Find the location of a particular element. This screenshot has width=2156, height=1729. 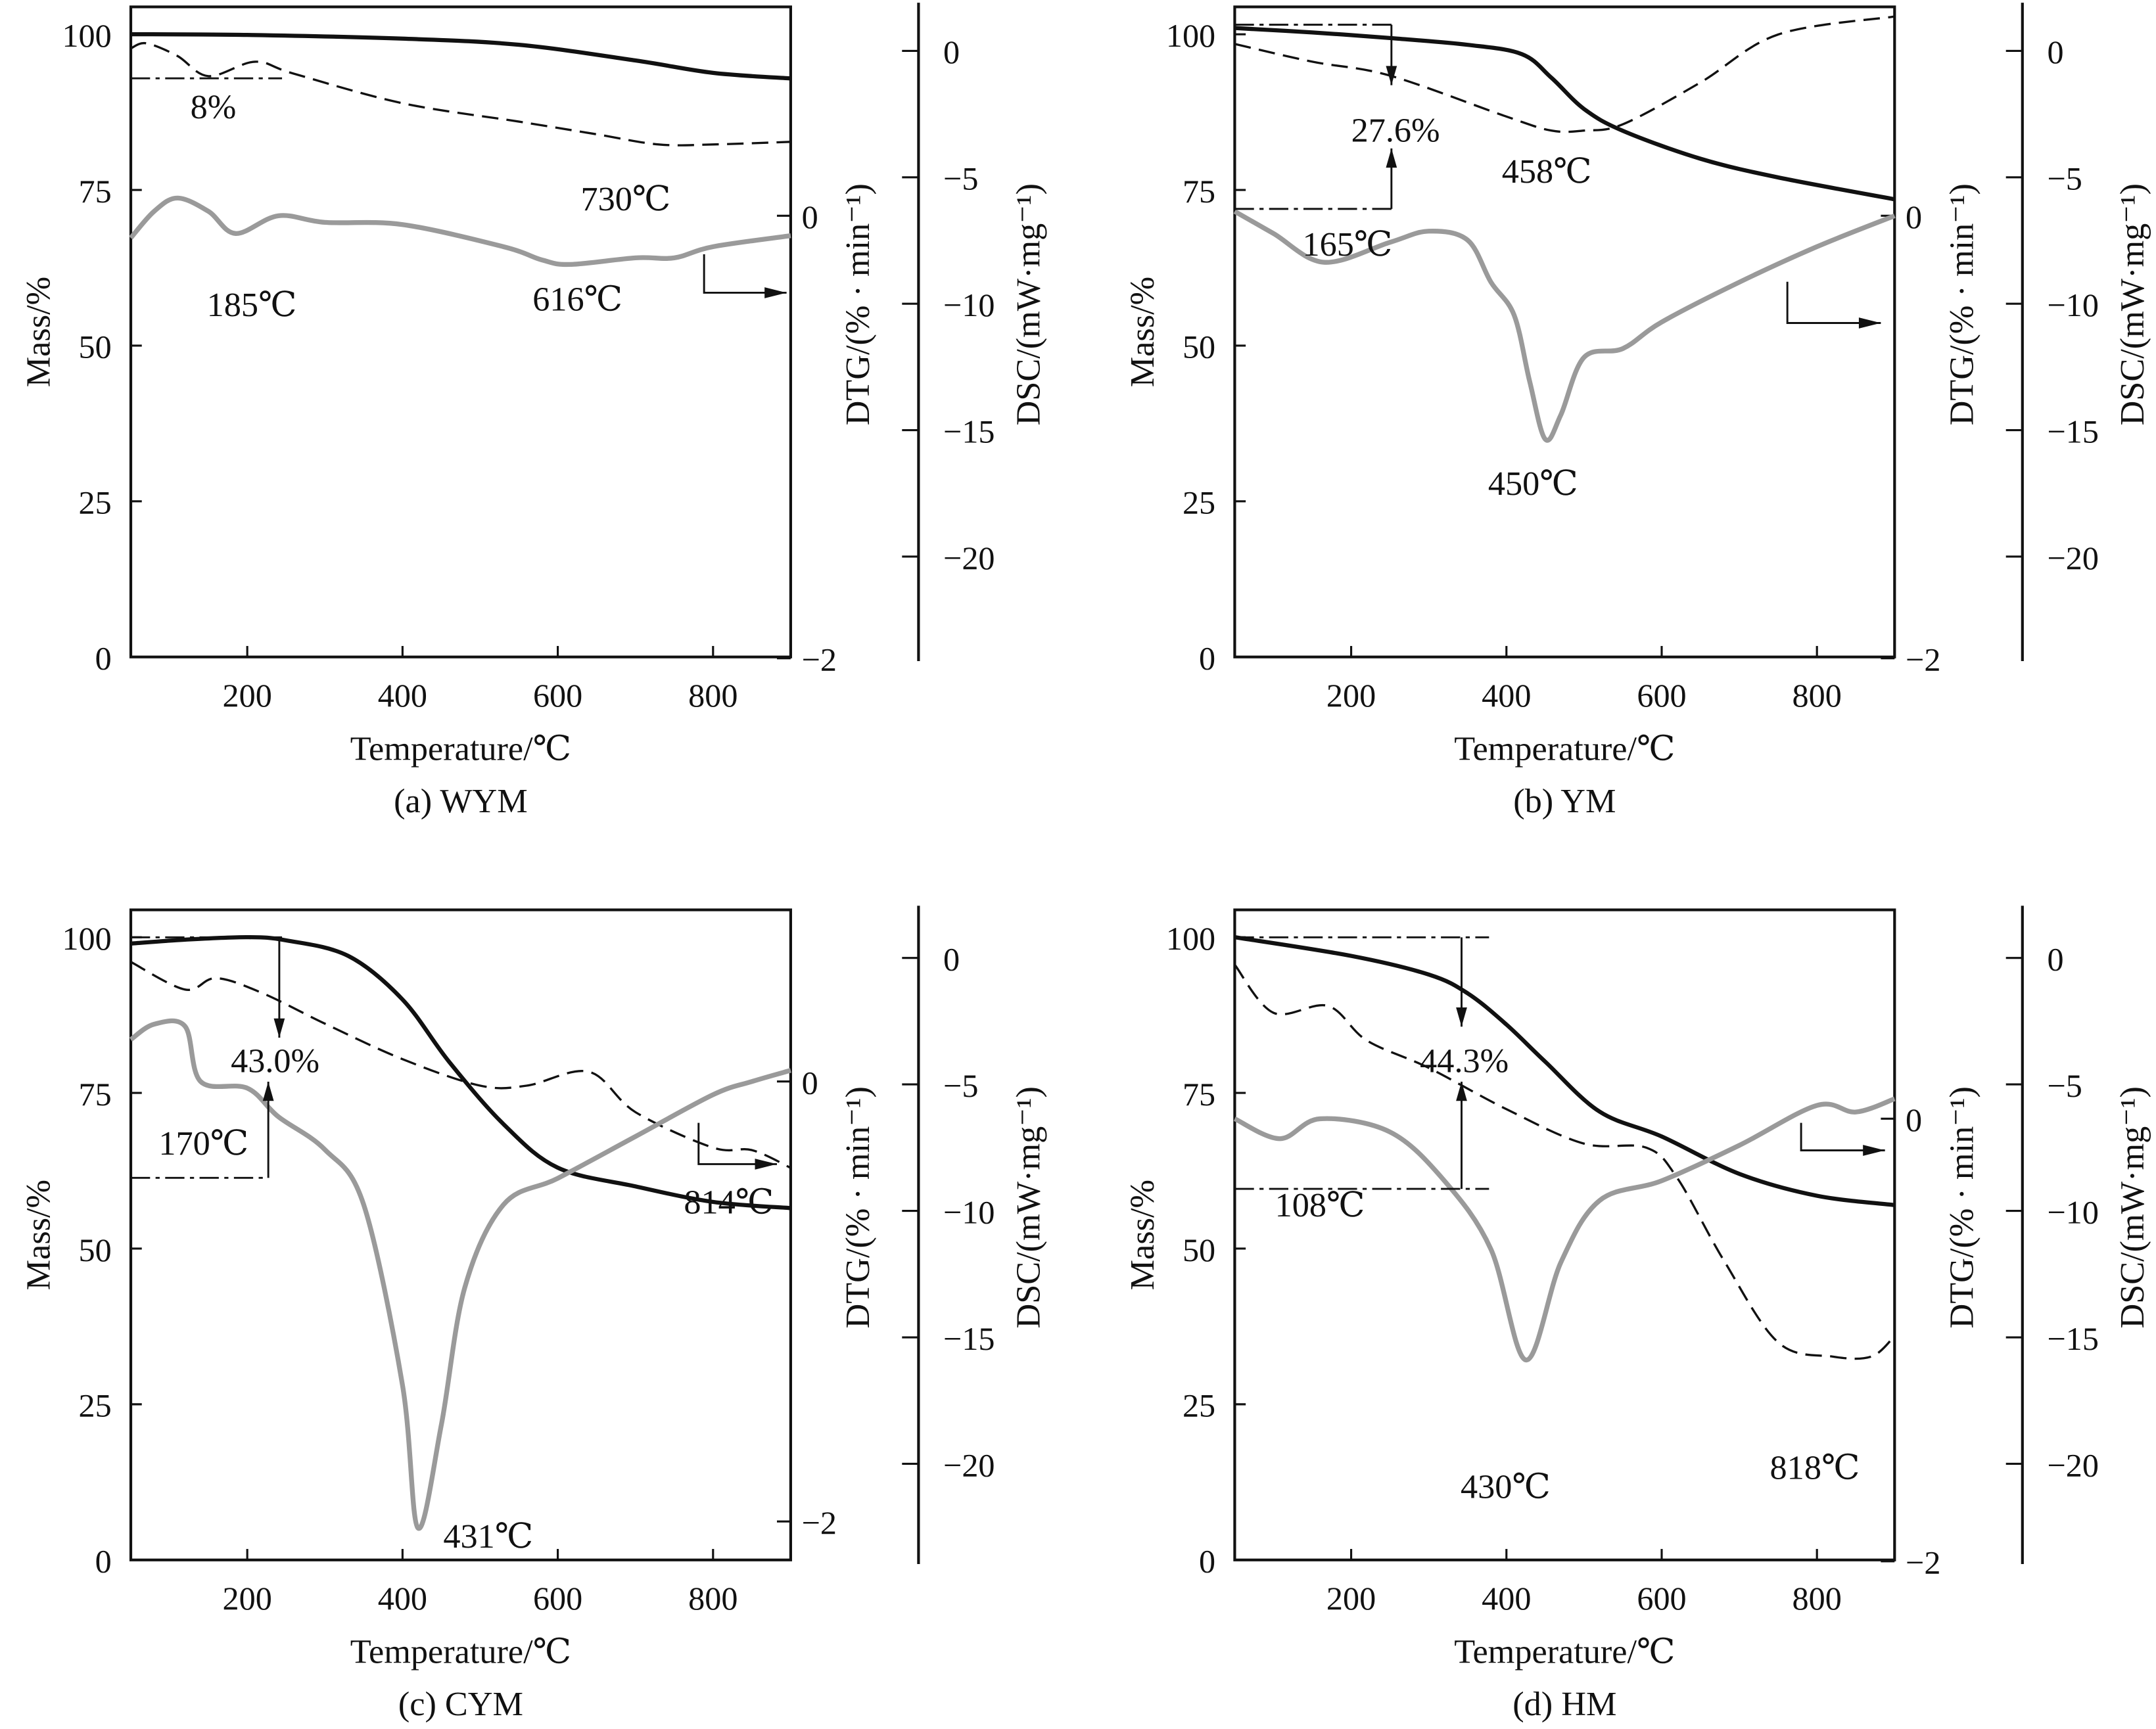

annotation-label: 170℃ is located at coordinates (203, 1143).